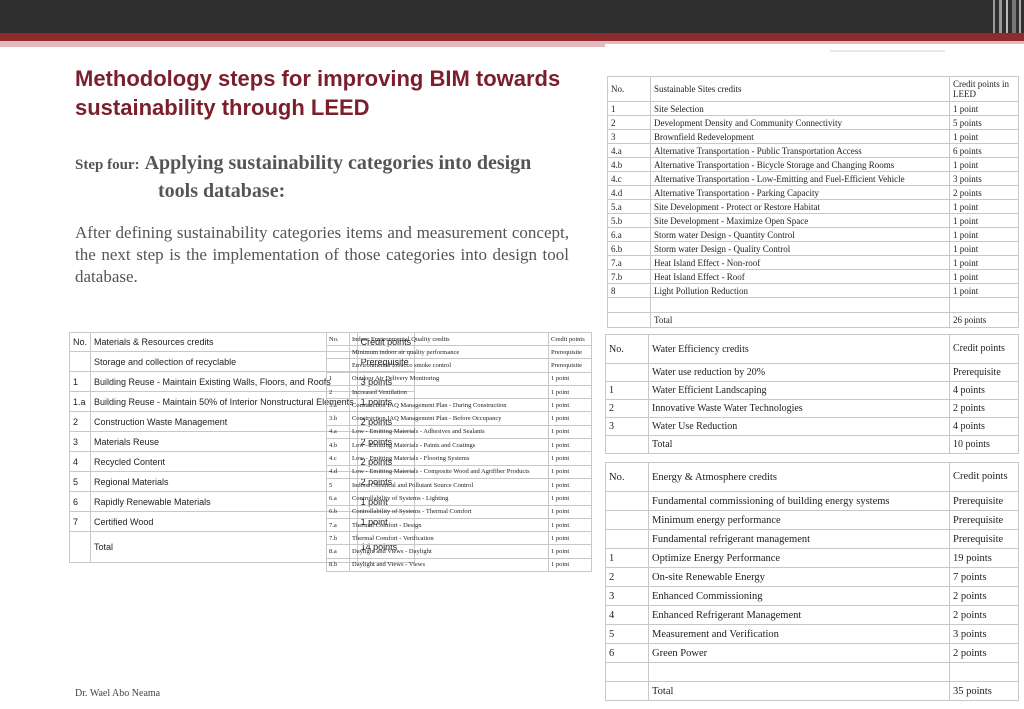  What do you see at coordinates (224, 461) in the screenshot?
I see `table-cell: Recycled Content` at bounding box center [224, 461].